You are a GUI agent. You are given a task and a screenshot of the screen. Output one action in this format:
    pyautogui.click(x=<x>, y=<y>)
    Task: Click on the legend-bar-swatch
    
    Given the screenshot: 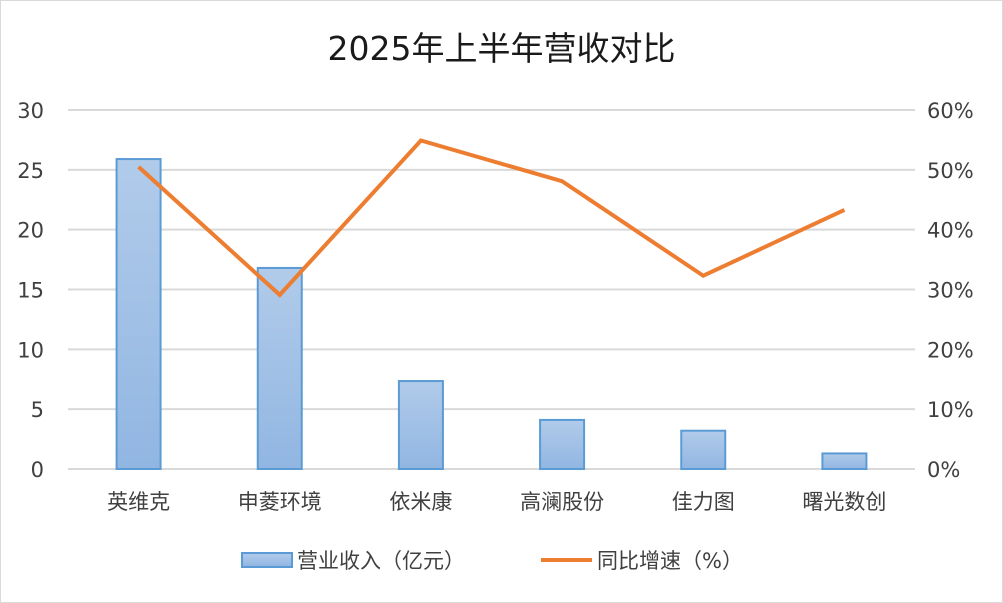 What is the action you would take?
    pyautogui.click(x=267, y=560)
    